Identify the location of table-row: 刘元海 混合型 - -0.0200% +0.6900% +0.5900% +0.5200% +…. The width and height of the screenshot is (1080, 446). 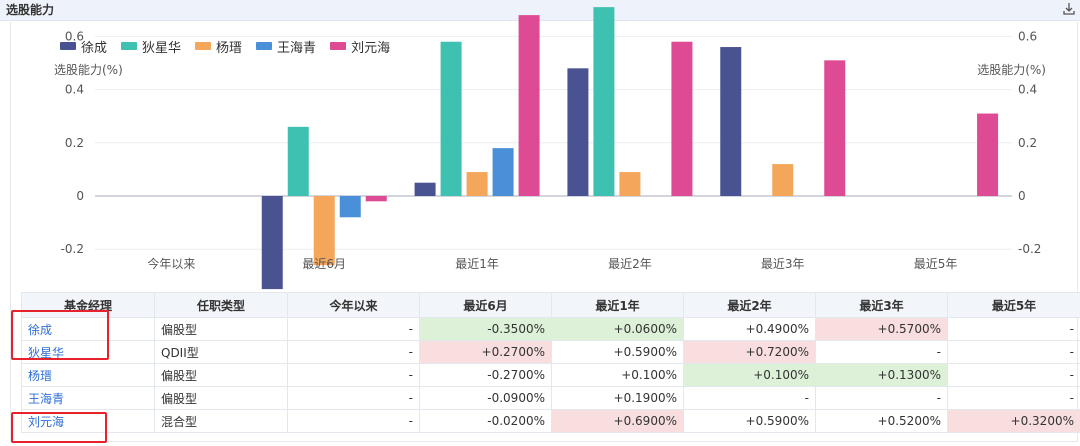
(550, 421).